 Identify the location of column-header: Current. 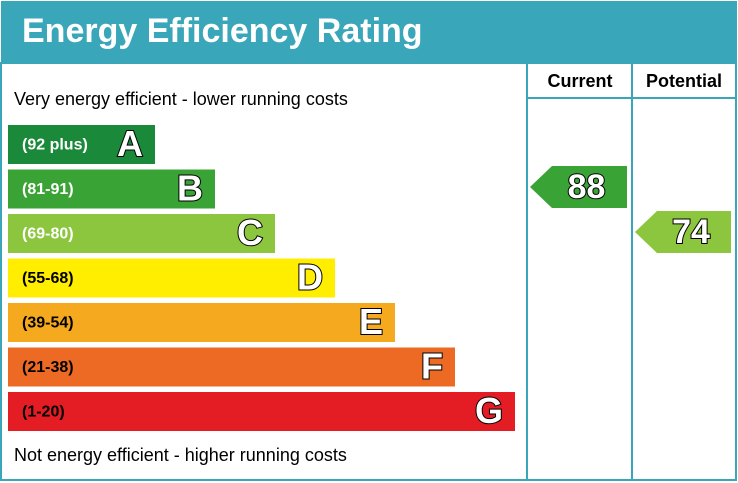
(579, 81).